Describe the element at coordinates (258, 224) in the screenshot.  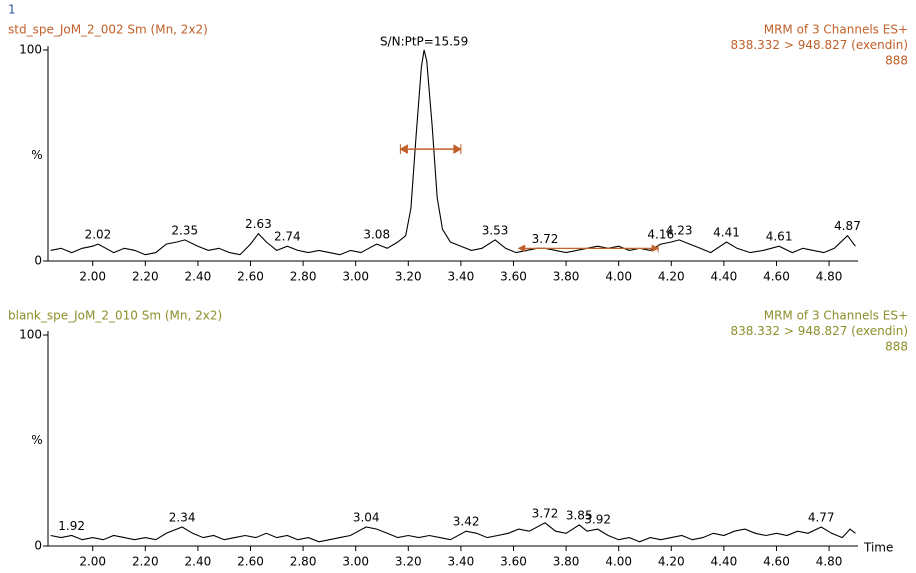
I see `peak-label: 2.63` at that location.